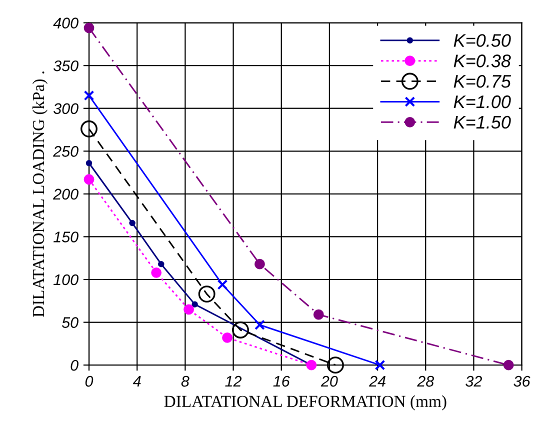 The height and width of the screenshot is (430, 533). What do you see at coordinates (66, 237) in the screenshot?
I see `y-tick-label: 150` at bounding box center [66, 237].